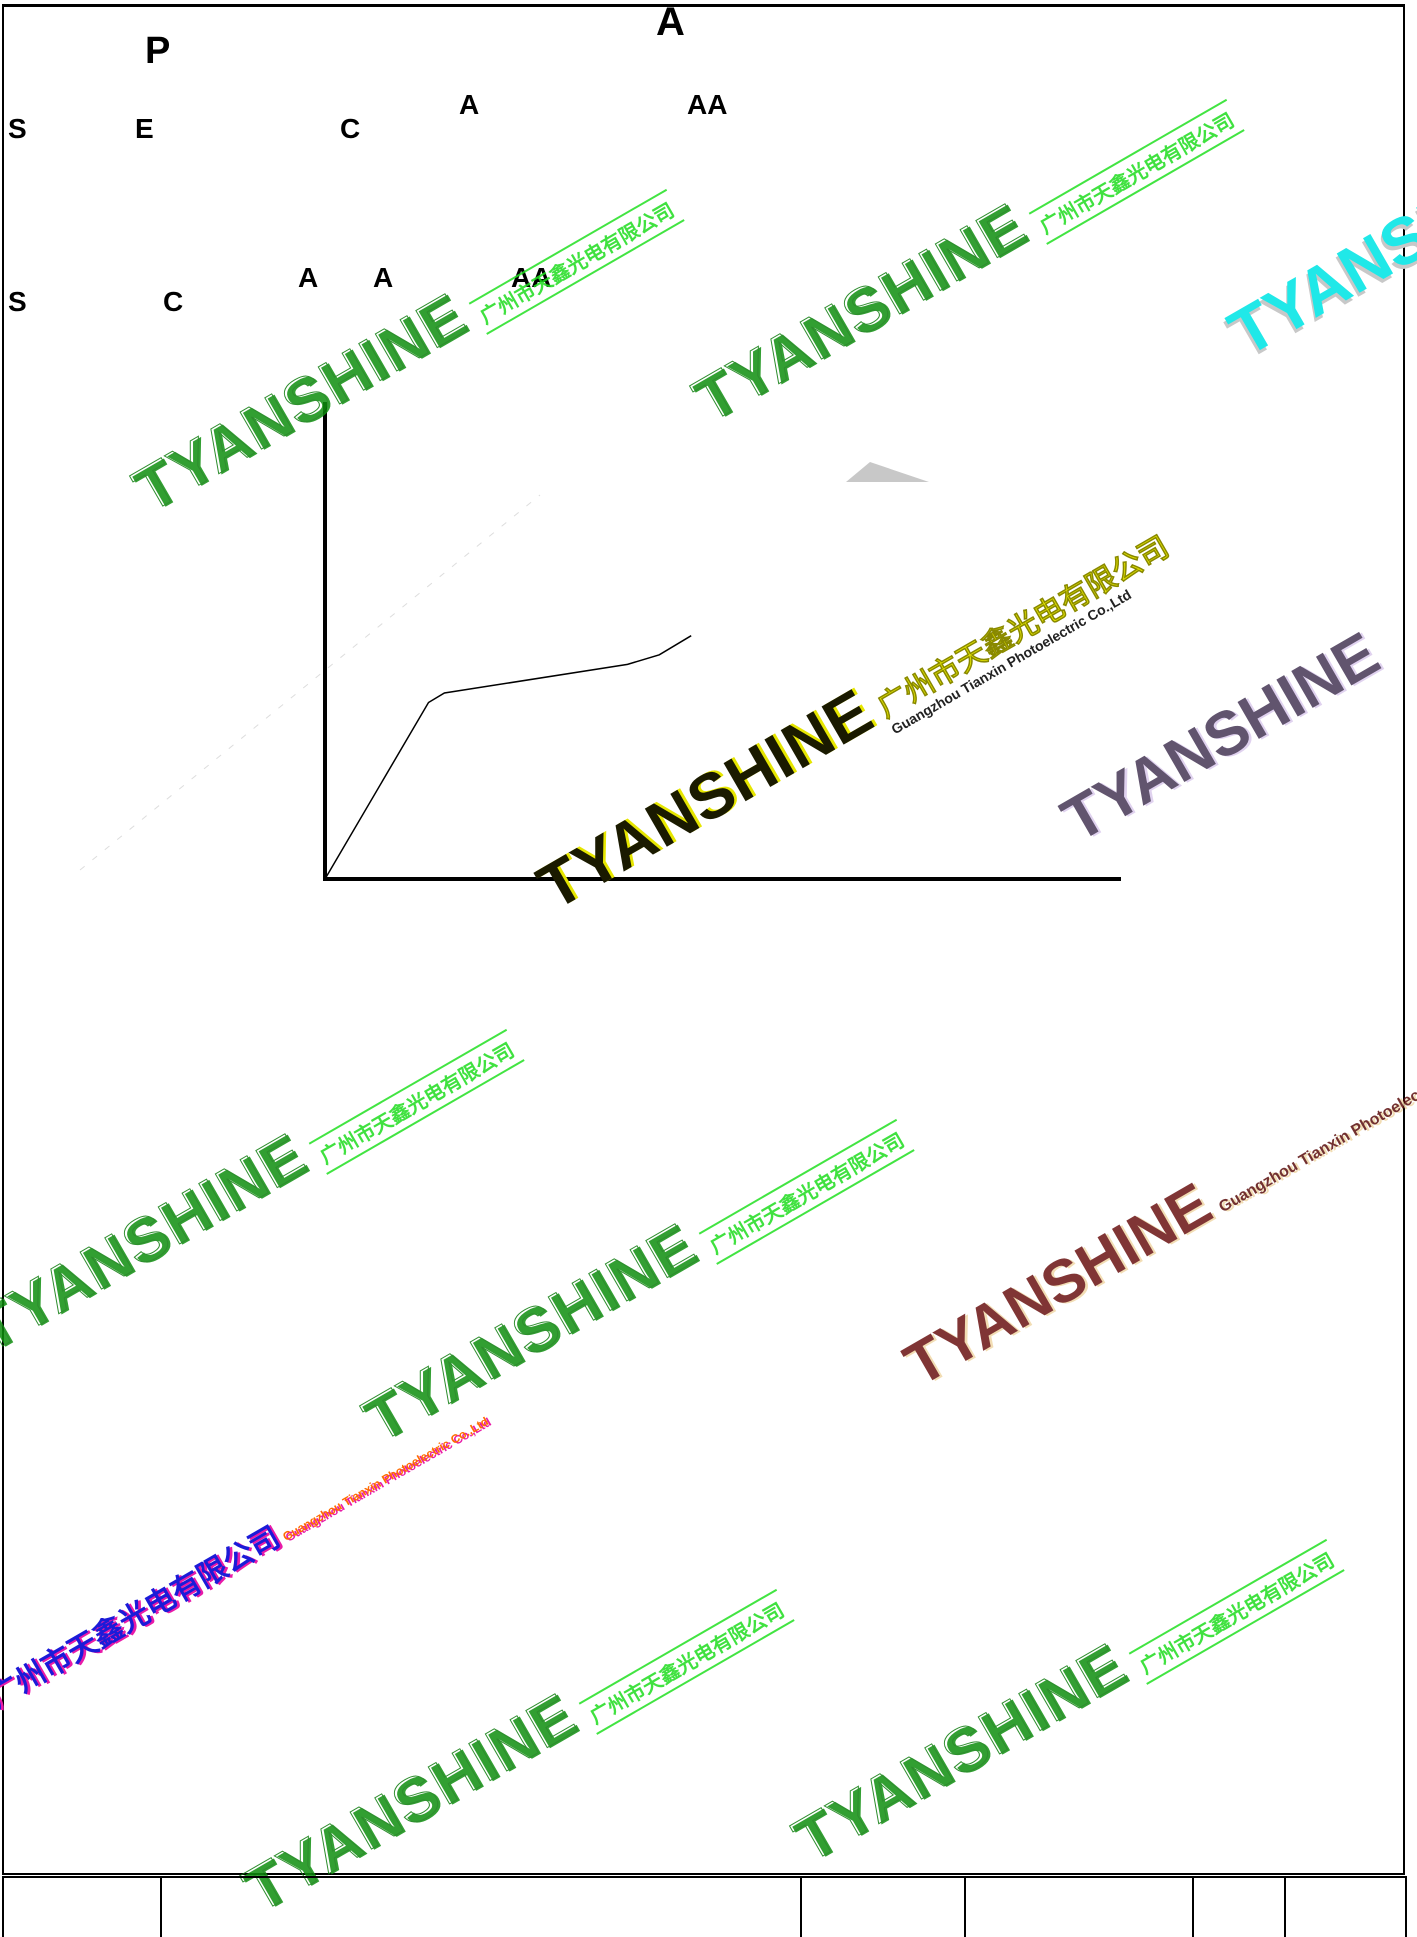 This screenshot has height=1937, width=1417. Describe the element at coordinates (350, 128) in the screenshot. I see `row1-label-3: C` at that location.